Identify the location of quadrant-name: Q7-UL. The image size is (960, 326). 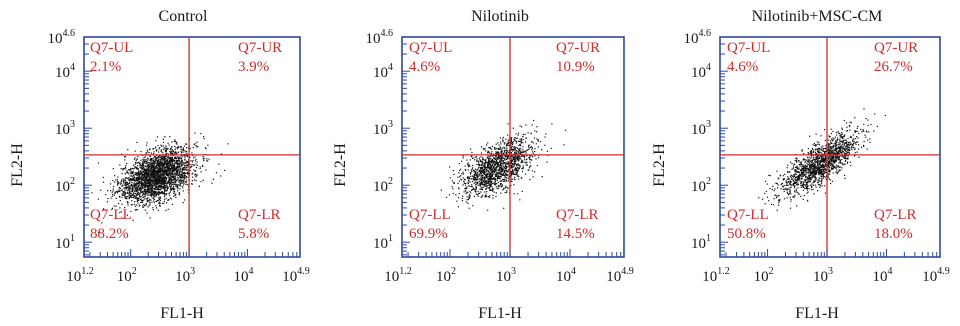
(111, 48).